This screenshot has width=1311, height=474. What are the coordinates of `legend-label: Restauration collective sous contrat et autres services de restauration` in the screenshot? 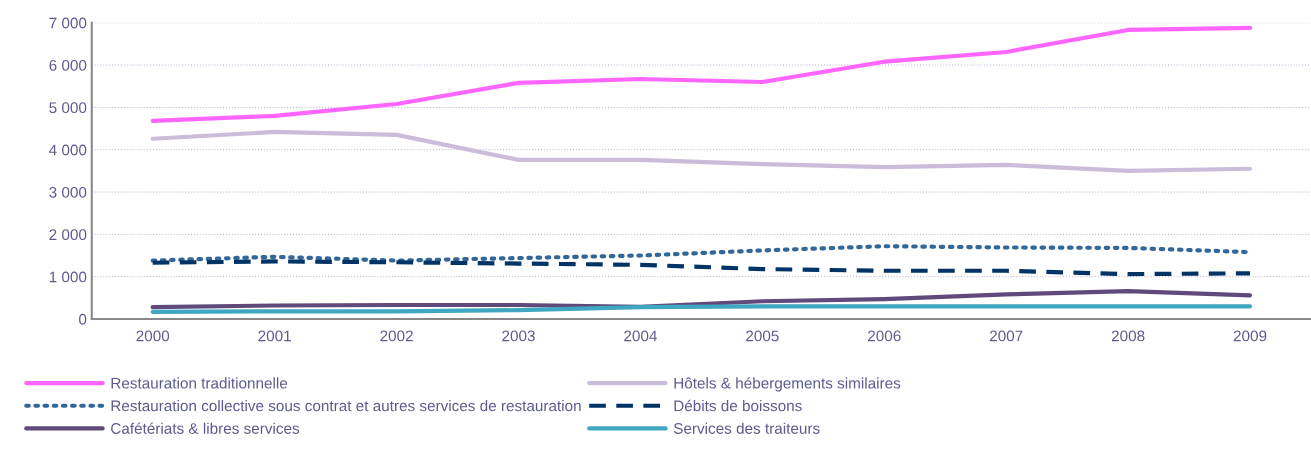 It's located at (346, 406).